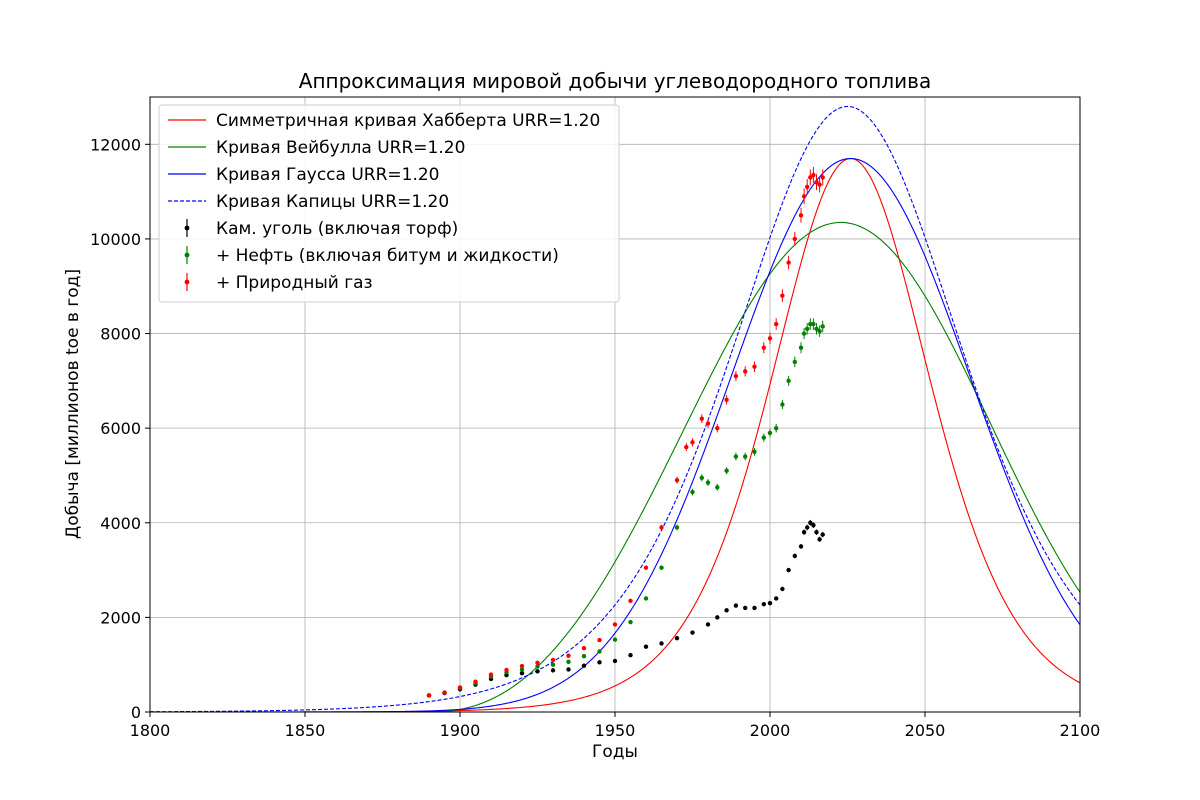  I want to click on y-tick-label: 12000, so click(115, 144).